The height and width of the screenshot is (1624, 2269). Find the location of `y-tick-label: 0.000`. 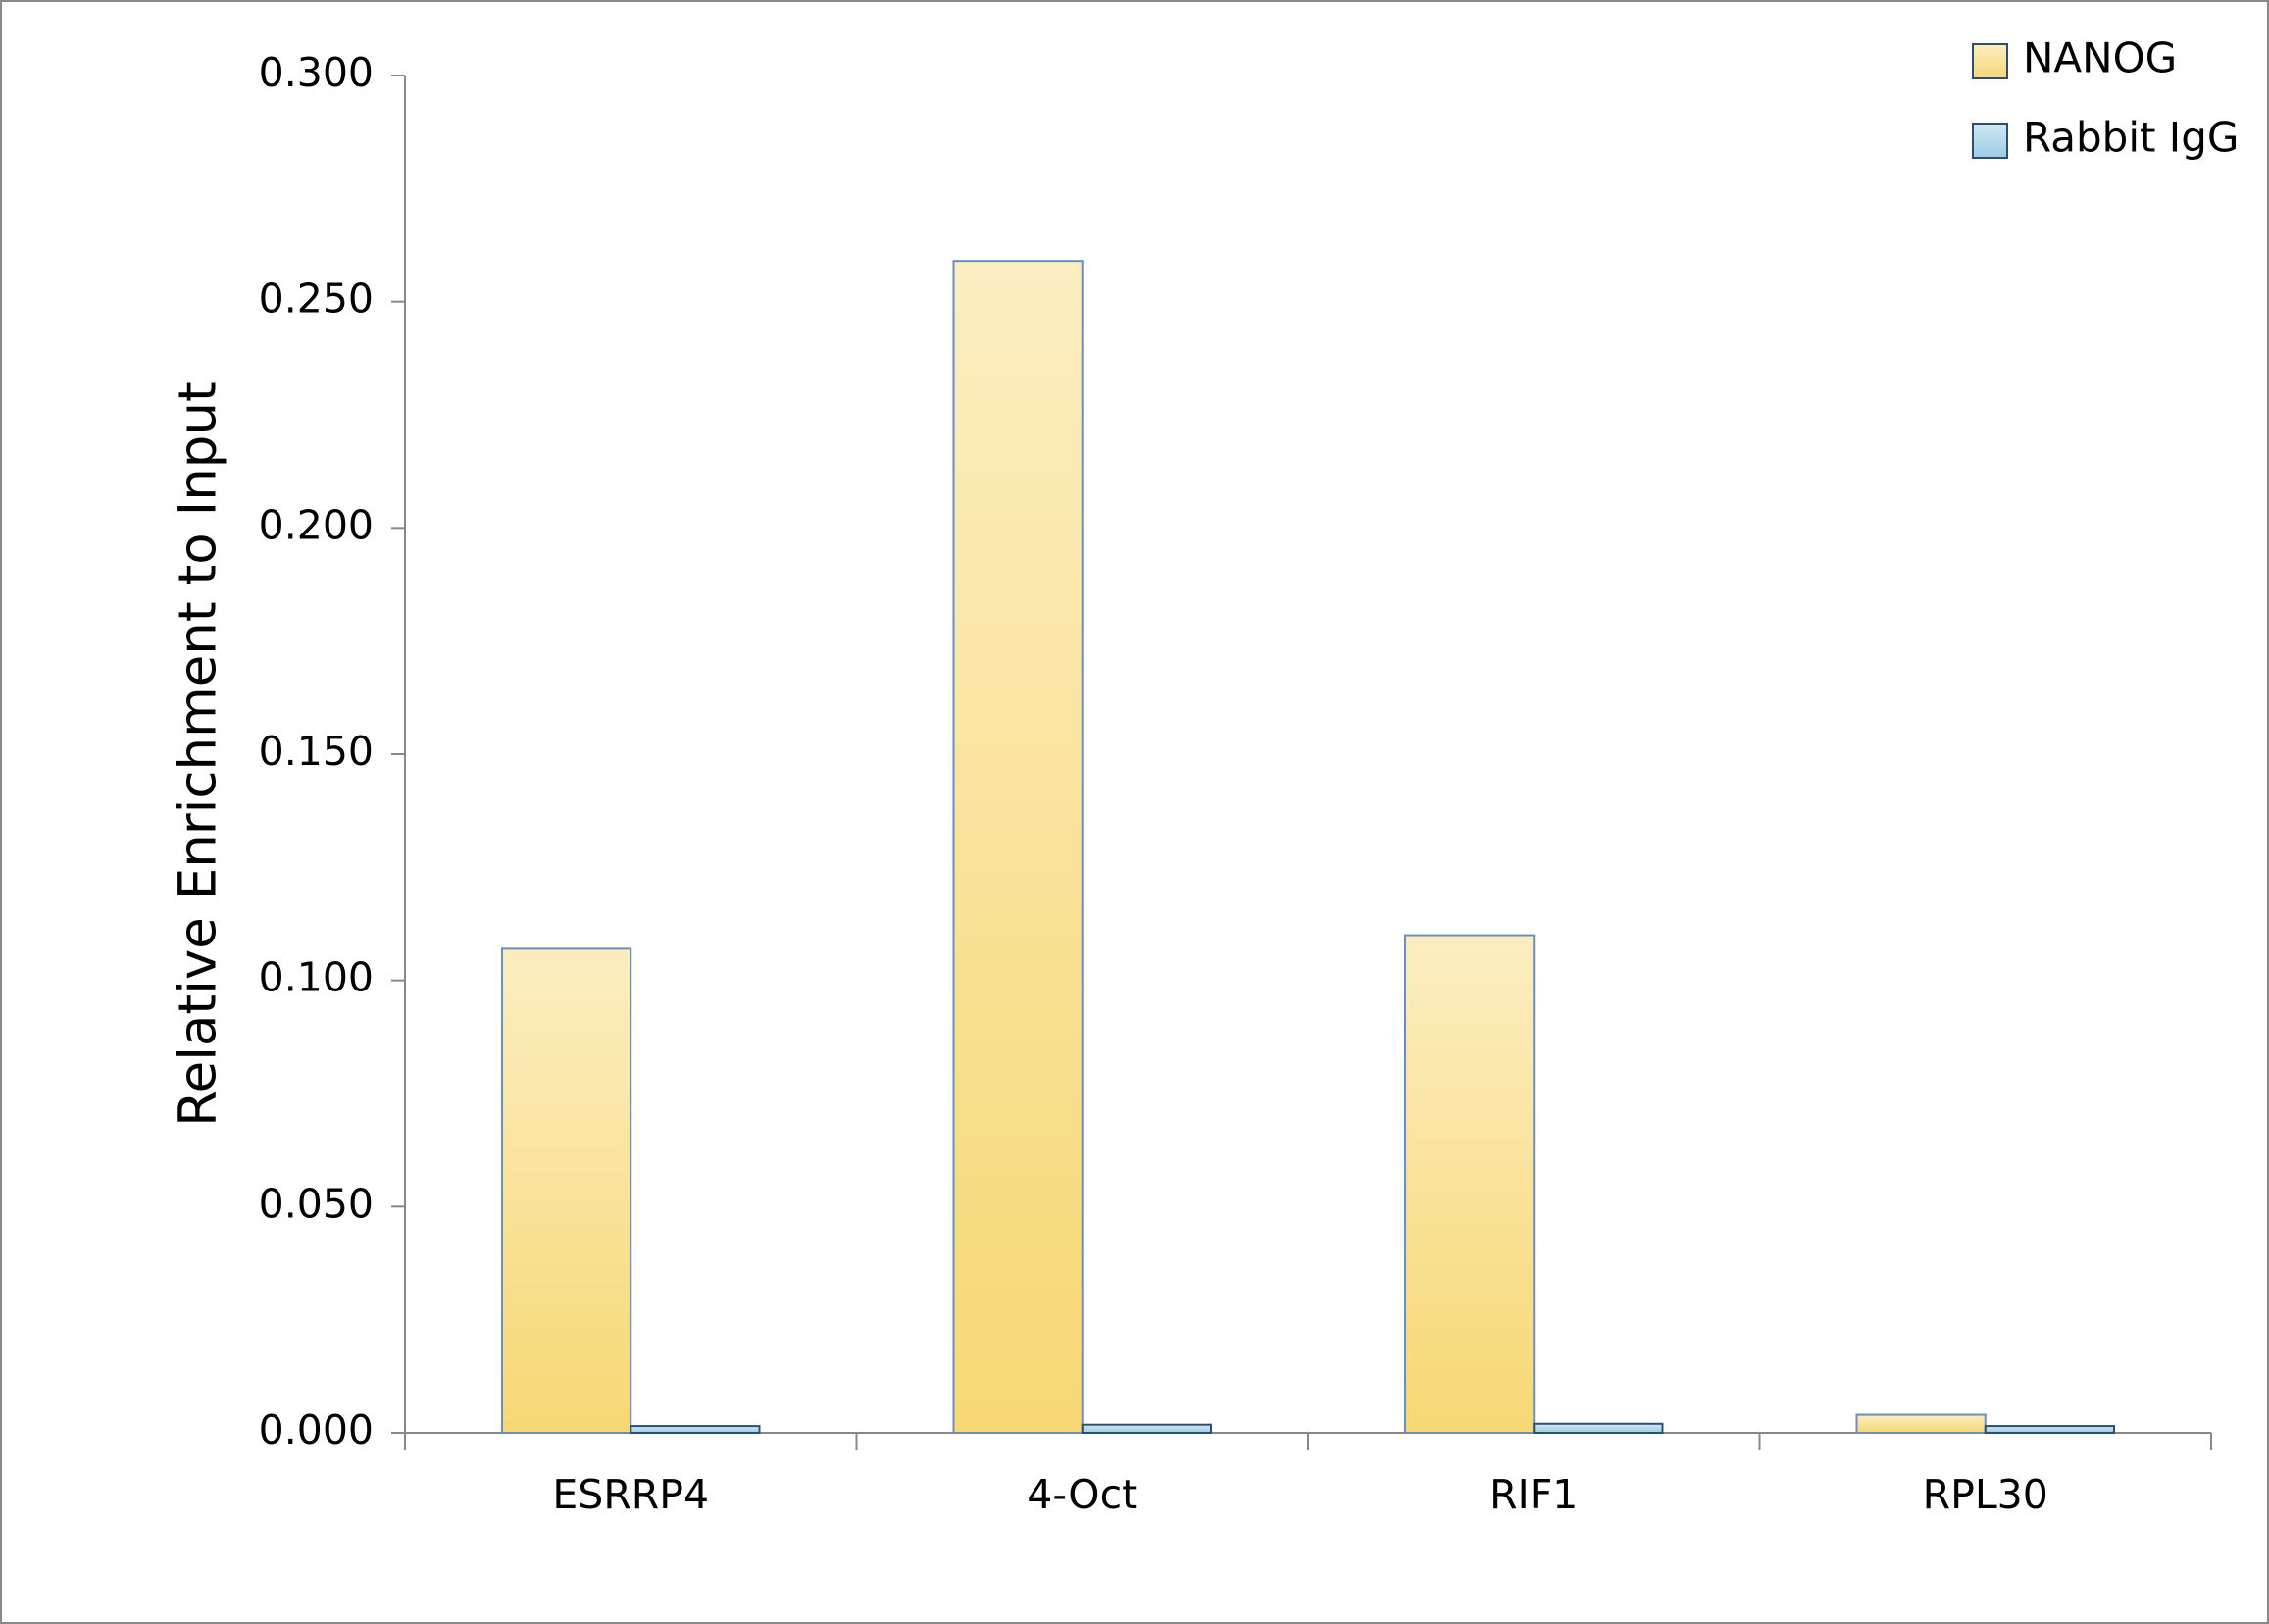

y-tick-label: 0.000 is located at coordinates (316, 1429).